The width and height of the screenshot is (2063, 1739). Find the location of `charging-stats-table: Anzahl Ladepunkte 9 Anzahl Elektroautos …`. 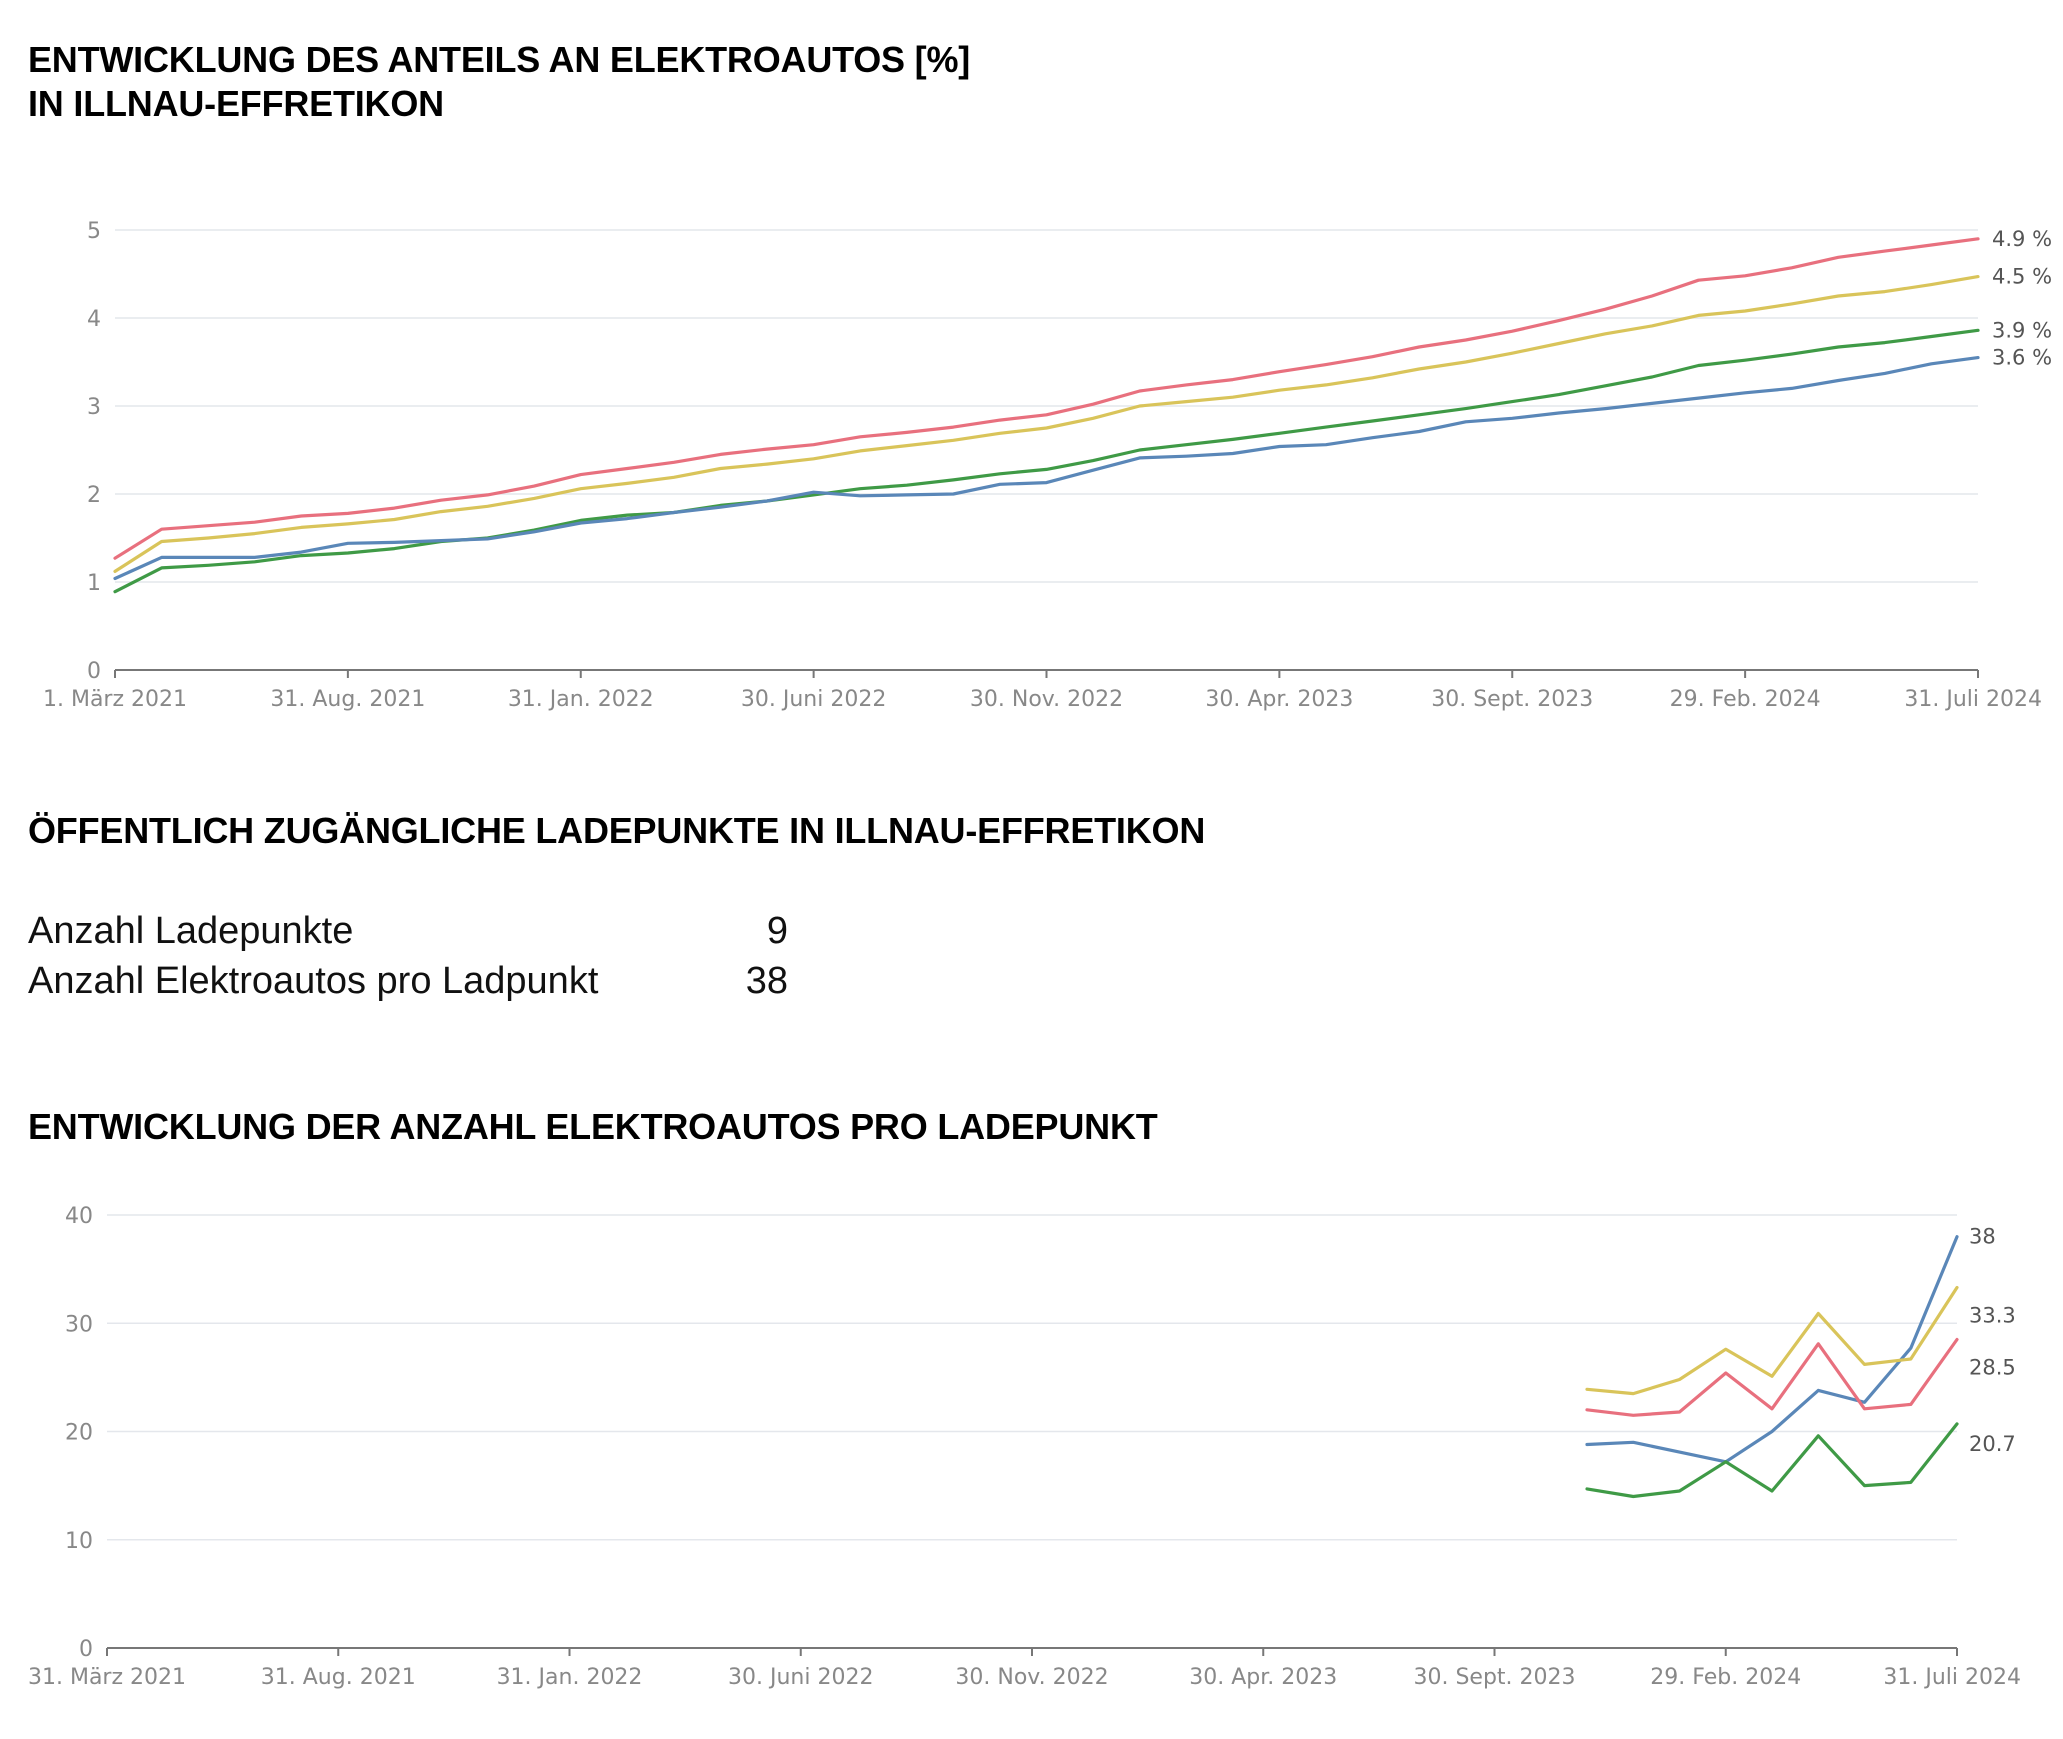

charging-stats-table: Anzahl Ladepunkte 9 Anzahl Elektroautos … is located at coordinates (408, 956).